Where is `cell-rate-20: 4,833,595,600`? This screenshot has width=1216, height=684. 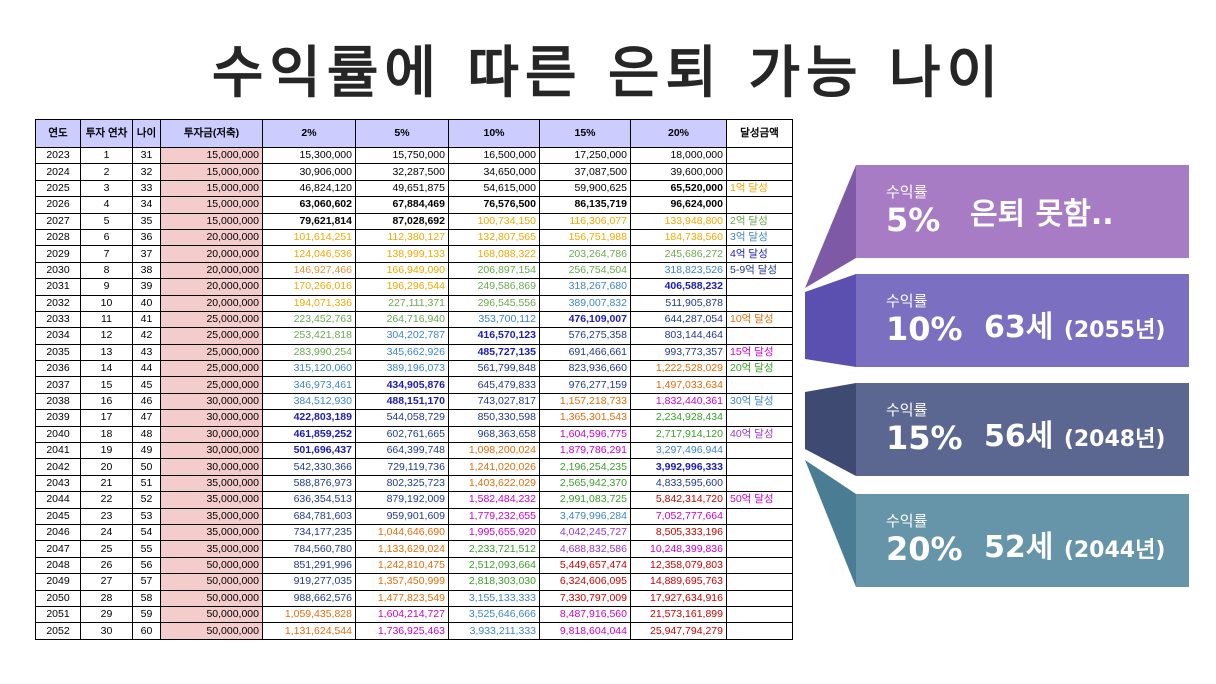
cell-rate-20: 4,833,595,600 is located at coordinates (678, 483).